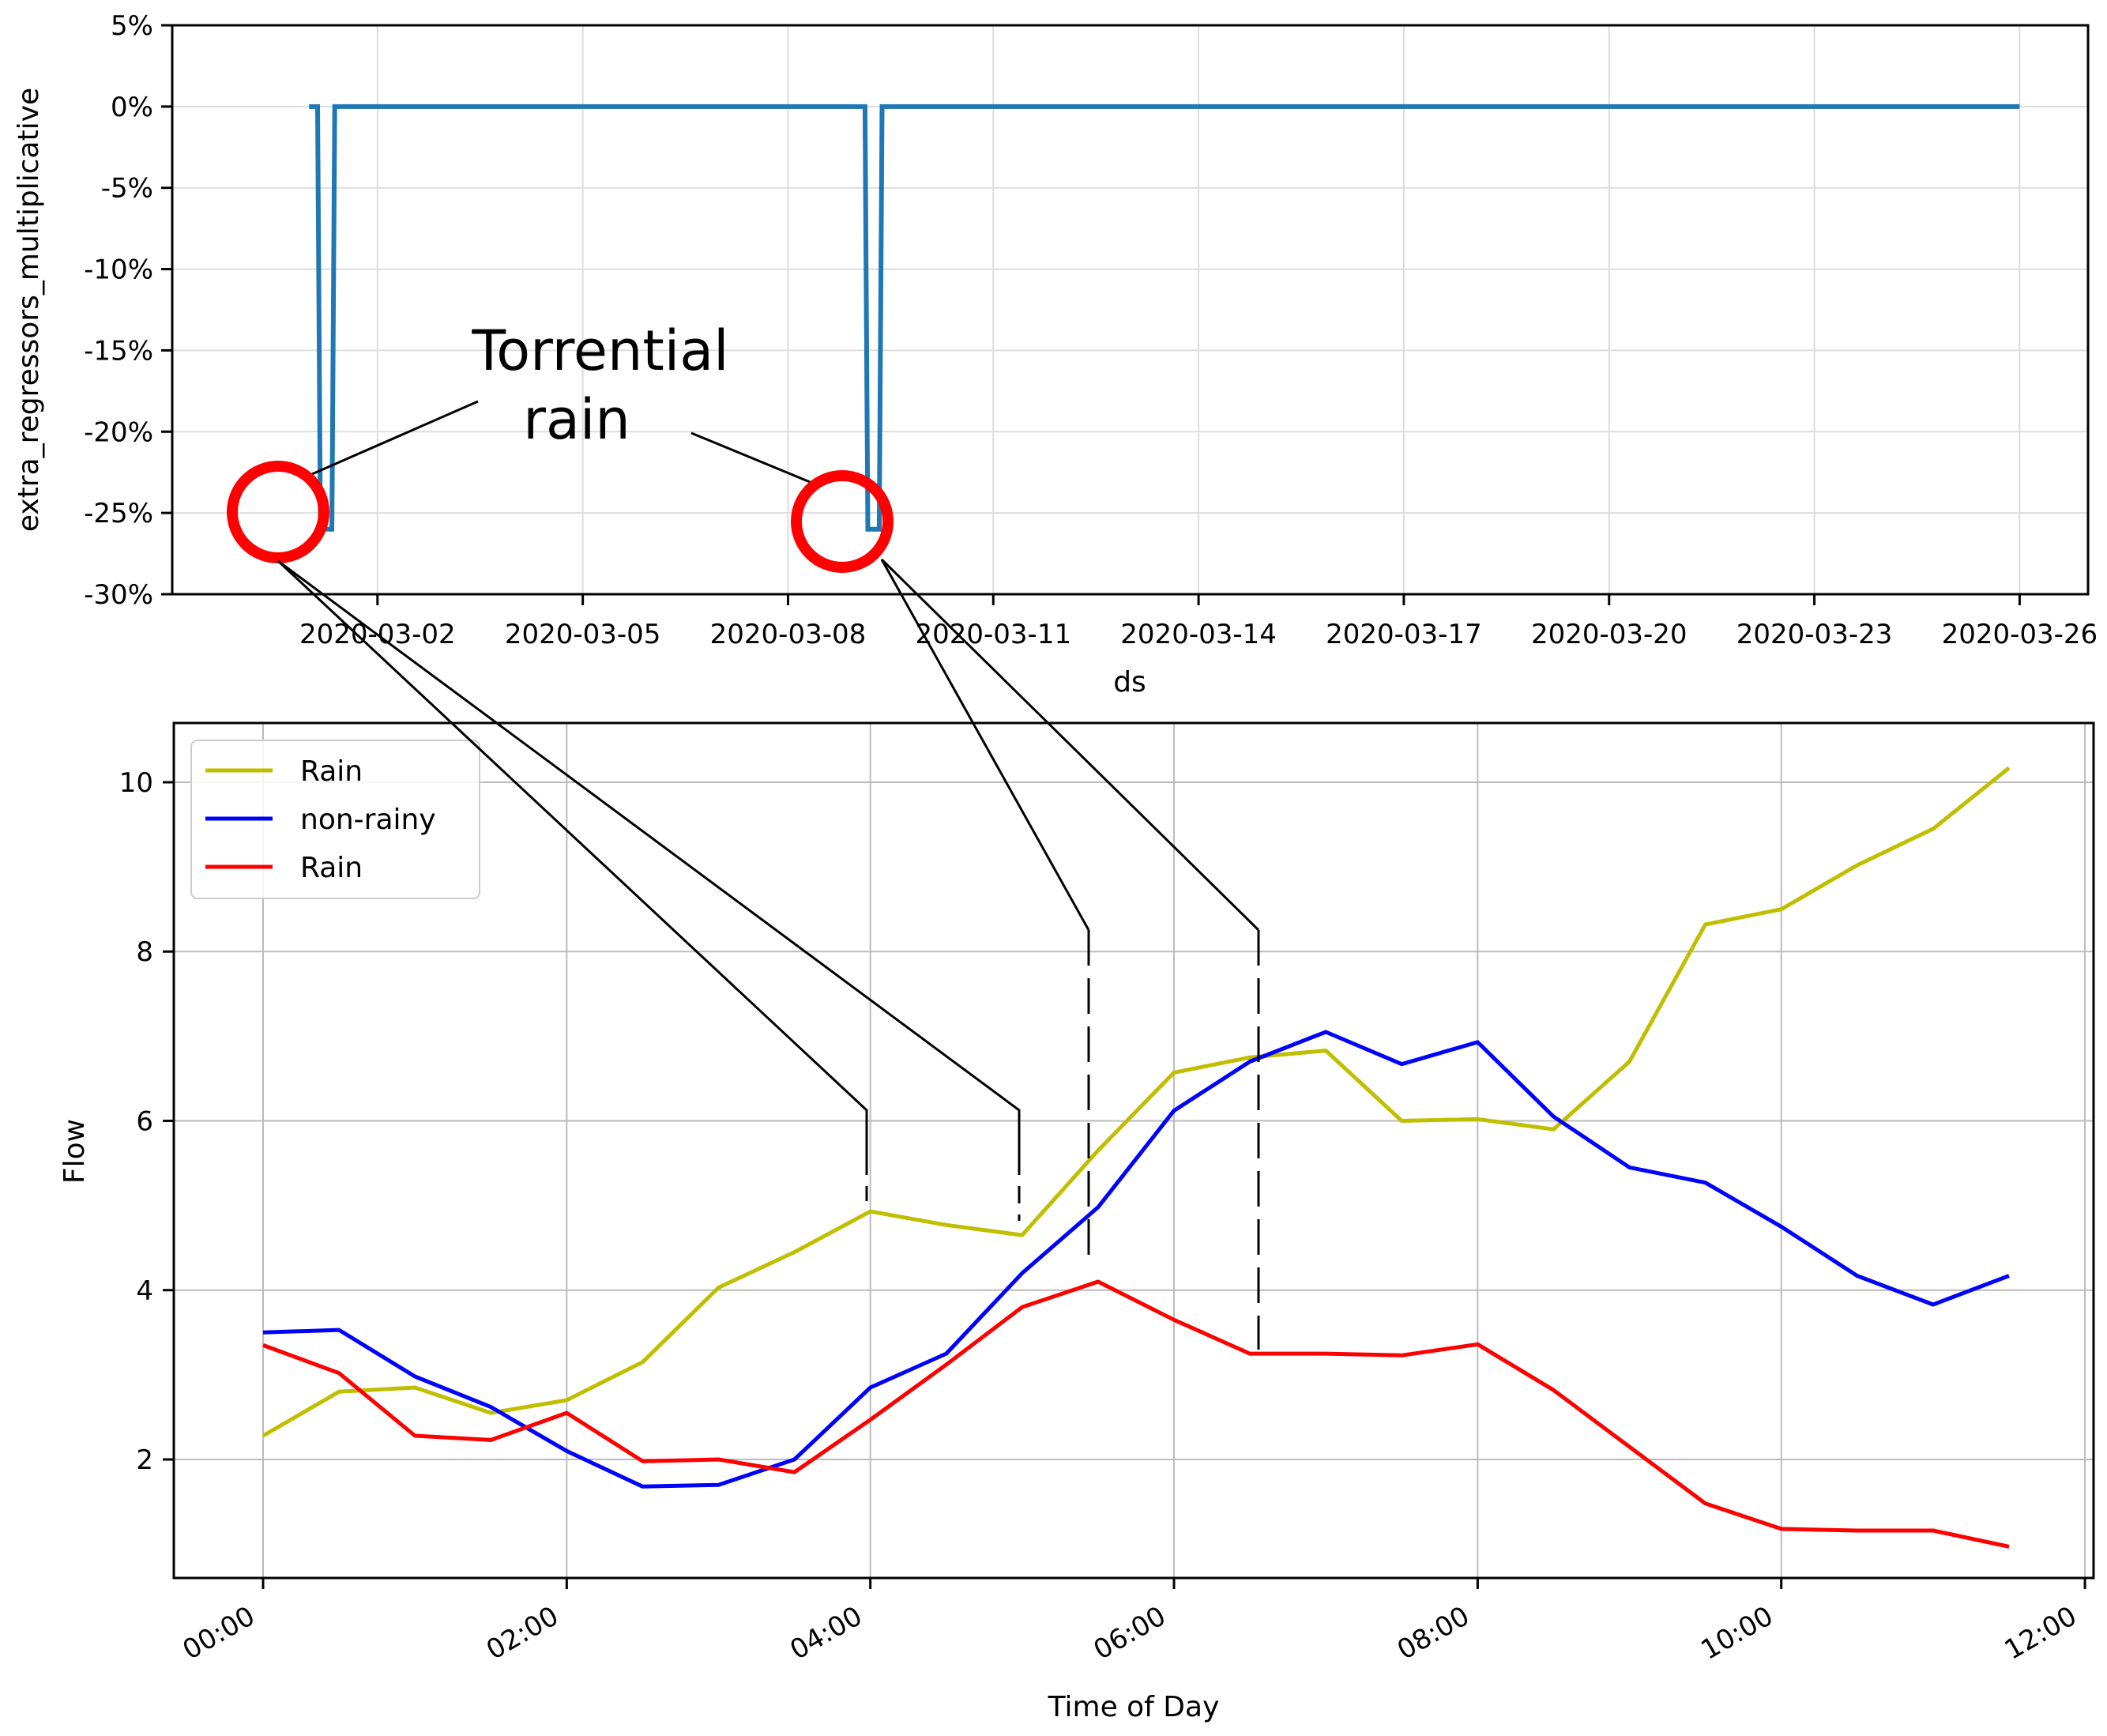 Image resolution: width=2107 pixels, height=1736 pixels. I want to click on top-y-tick-label: -15%, so click(118, 351).